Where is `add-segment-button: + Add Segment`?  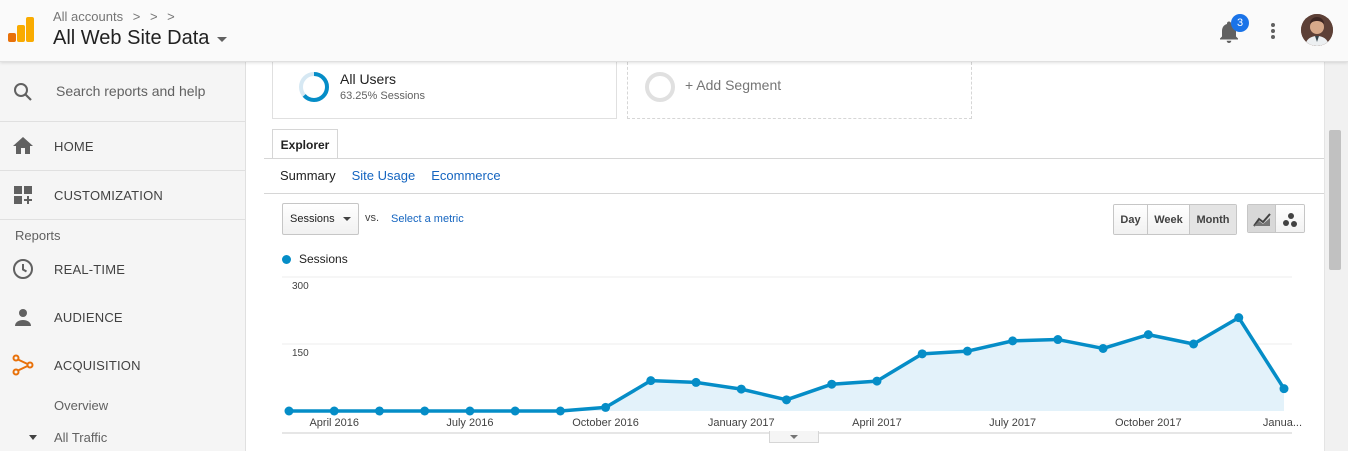
add-segment-button: + Add Segment is located at coordinates (799, 90).